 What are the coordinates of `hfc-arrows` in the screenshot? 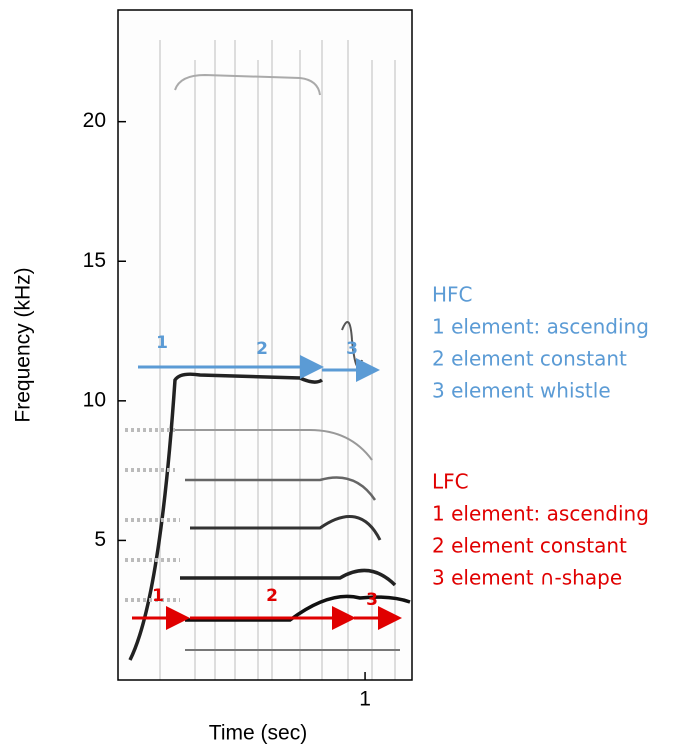 It's located at (259, 368).